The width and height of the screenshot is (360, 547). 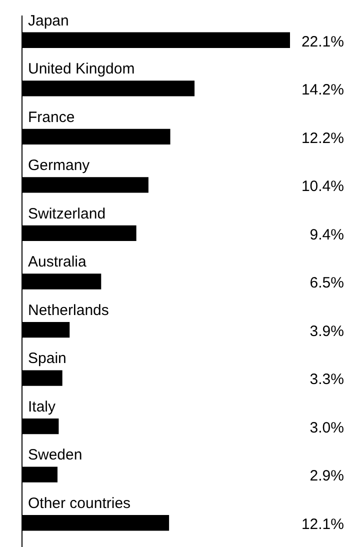 I want to click on y-tick-label: Japan, so click(x=48, y=21).